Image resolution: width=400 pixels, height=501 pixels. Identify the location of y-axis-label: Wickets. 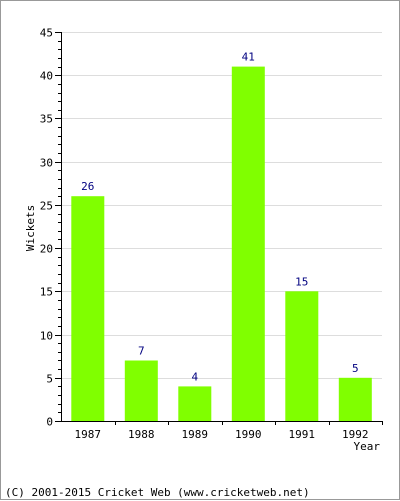
(30, 228).